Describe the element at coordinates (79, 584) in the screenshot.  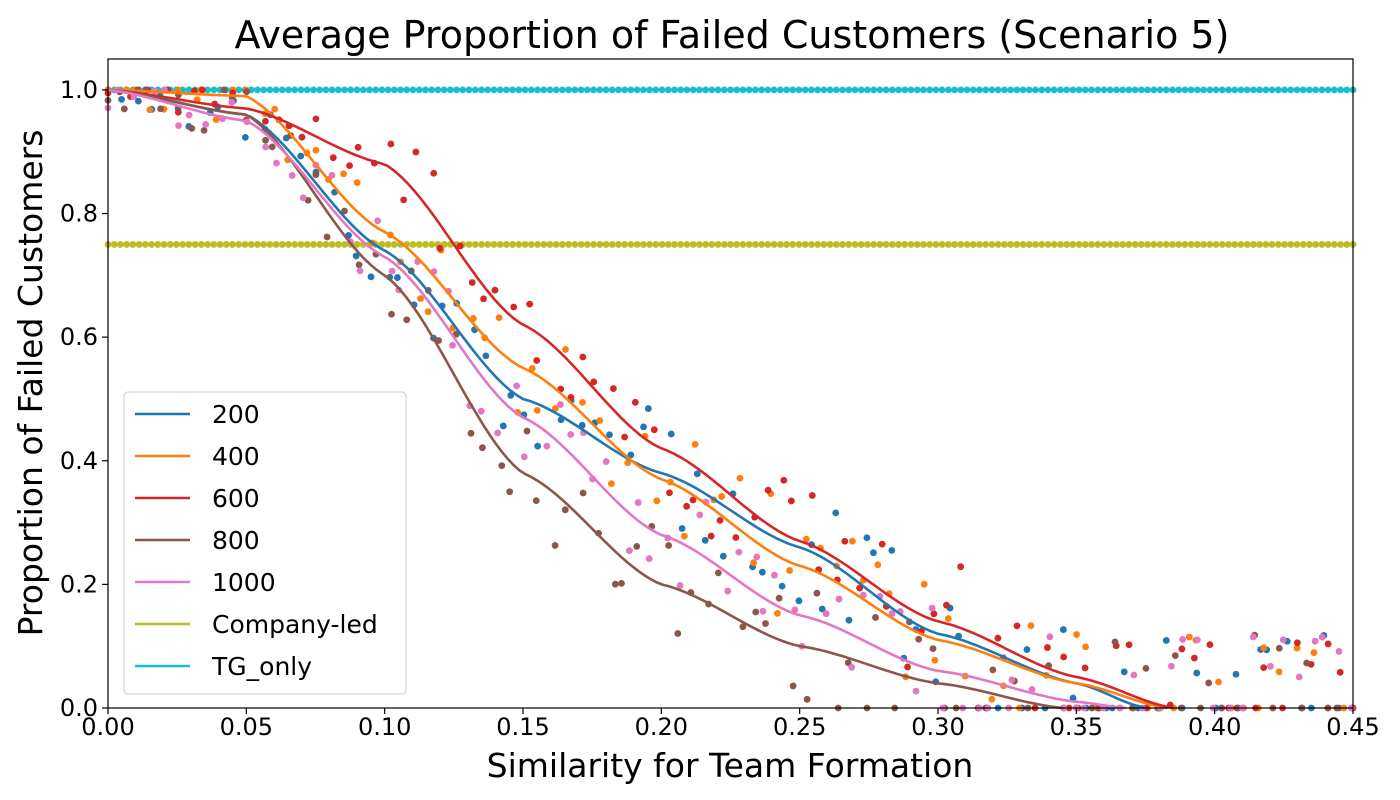
I see `y-tick-label: 0.2` at that location.